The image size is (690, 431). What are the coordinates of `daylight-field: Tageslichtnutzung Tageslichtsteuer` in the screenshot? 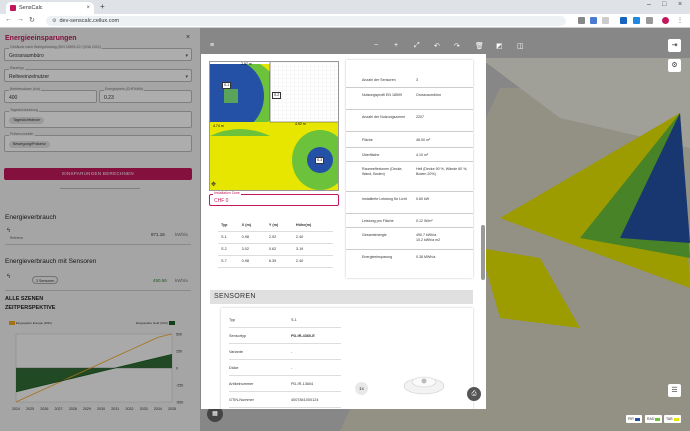 It's located at (98, 118).